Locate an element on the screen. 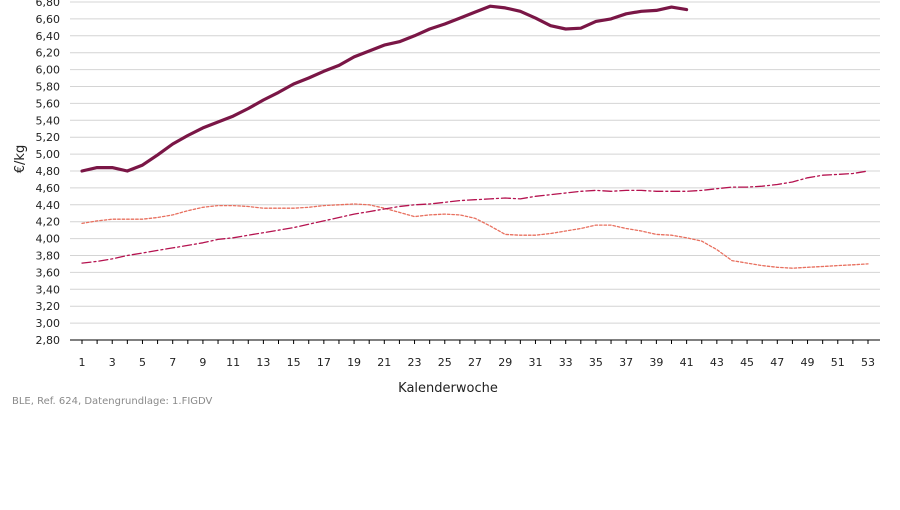  x-tick-label: 47 is located at coordinates (777, 362).